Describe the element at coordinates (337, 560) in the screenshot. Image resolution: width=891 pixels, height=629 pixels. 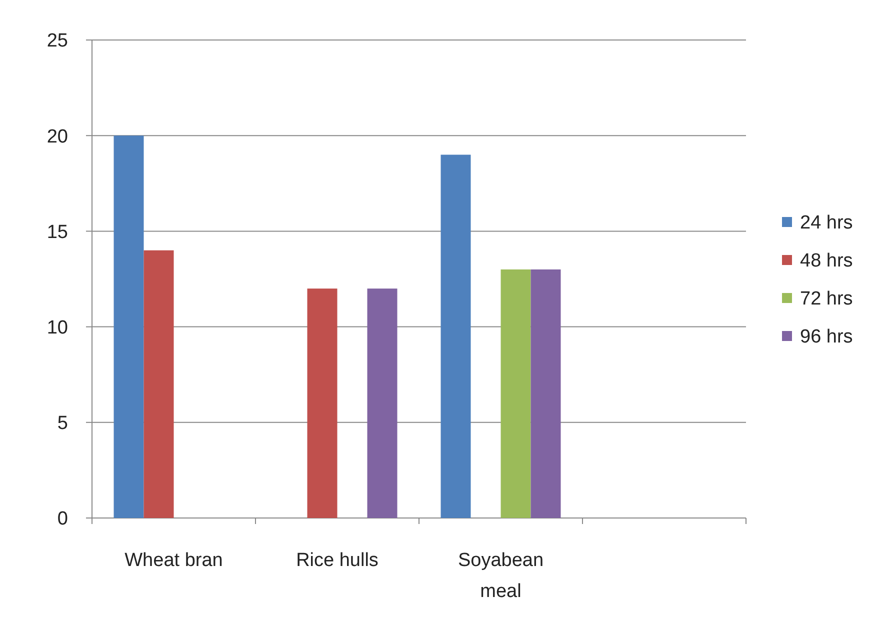
I see `x-tick-label: Rice hulls` at that location.